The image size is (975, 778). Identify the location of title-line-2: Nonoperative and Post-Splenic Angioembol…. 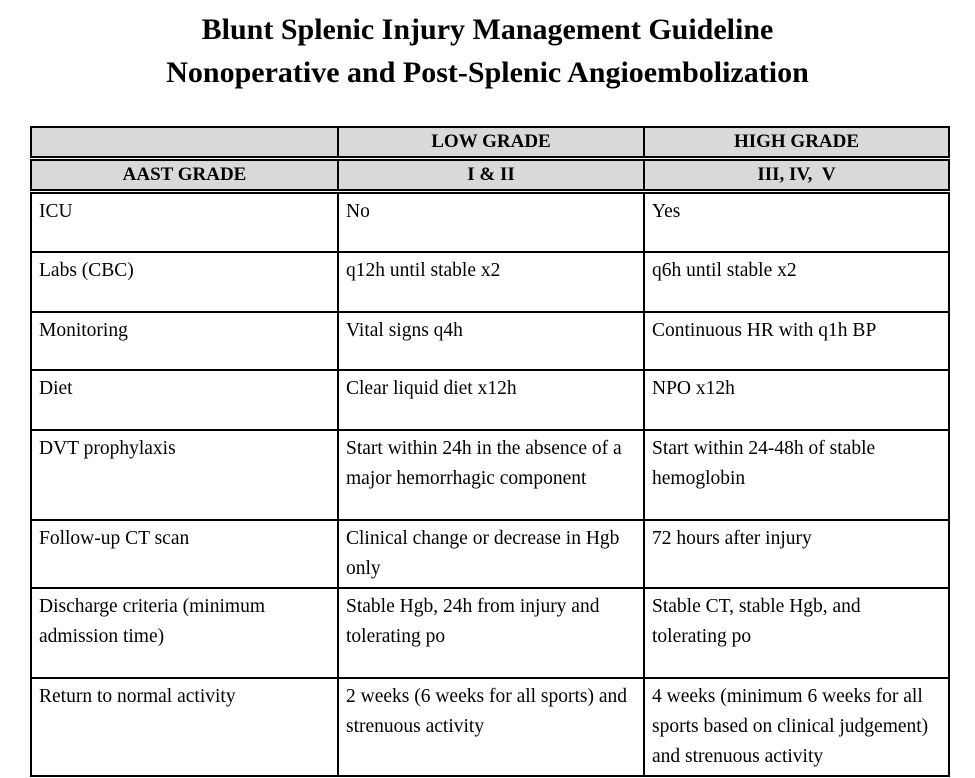
(487, 72).